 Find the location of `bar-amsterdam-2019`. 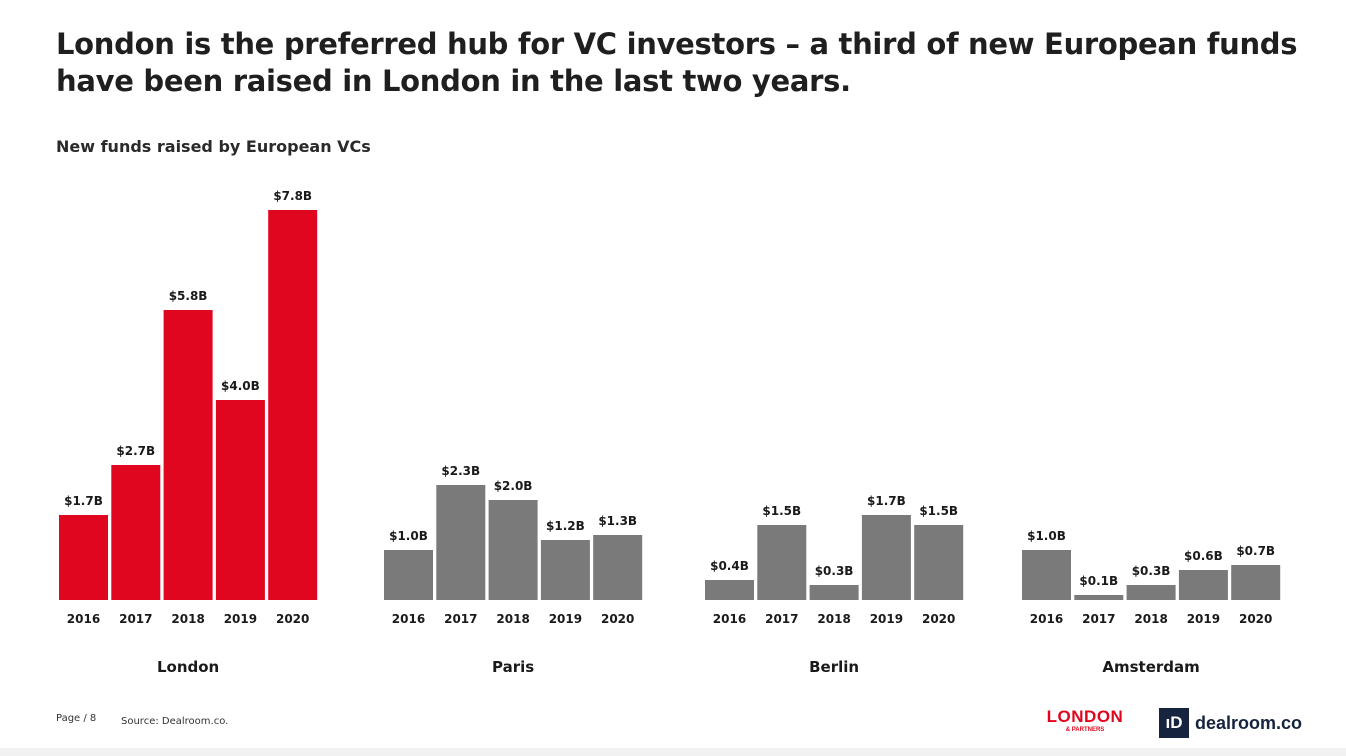

bar-amsterdam-2019 is located at coordinates (1203, 585).